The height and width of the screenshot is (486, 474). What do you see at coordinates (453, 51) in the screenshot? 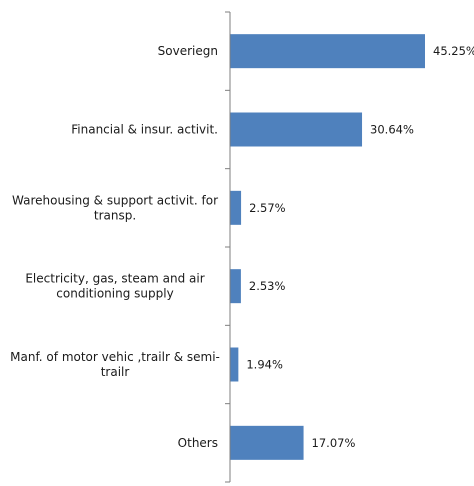
I see `data-label: 45.25%` at bounding box center [453, 51].